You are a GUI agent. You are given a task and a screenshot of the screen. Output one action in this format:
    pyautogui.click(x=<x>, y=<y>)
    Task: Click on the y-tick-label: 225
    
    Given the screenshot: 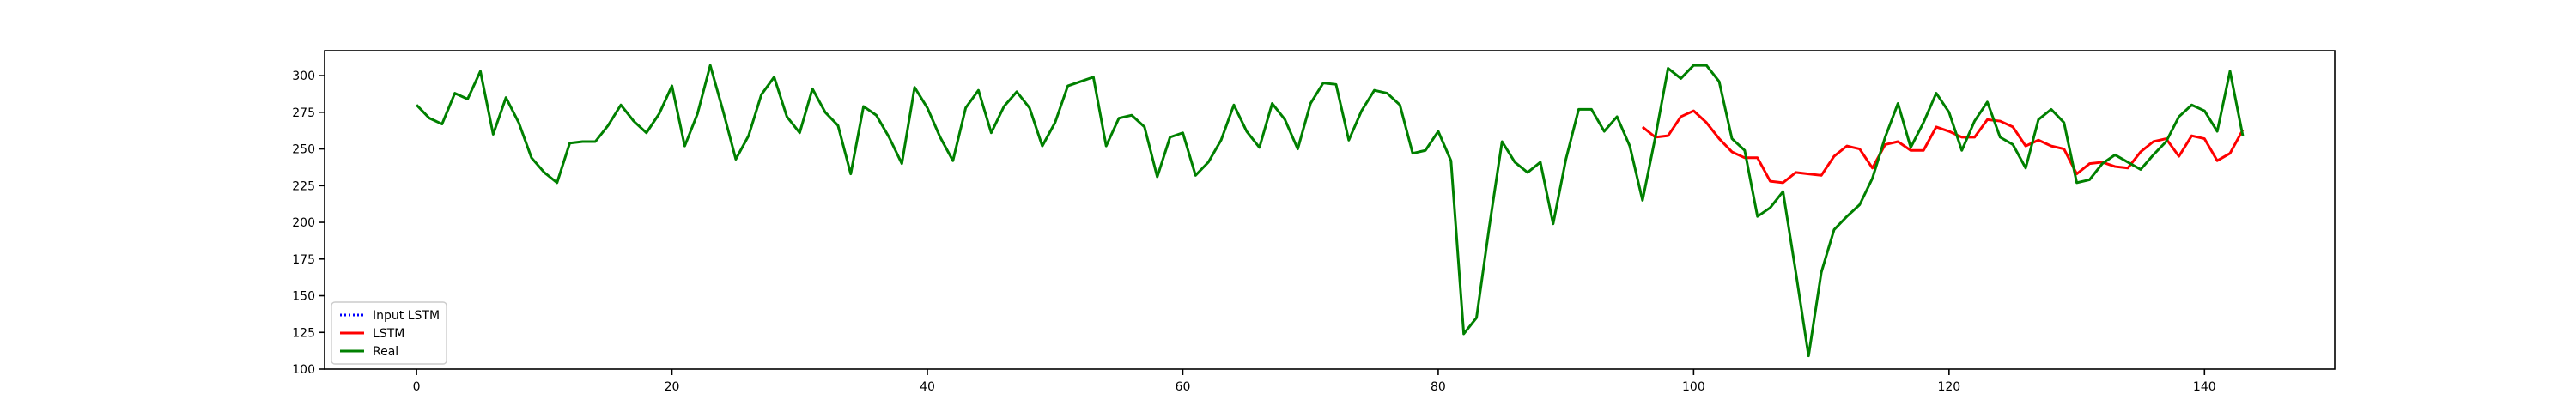 What is the action you would take?
    pyautogui.click(x=303, y=186)
    